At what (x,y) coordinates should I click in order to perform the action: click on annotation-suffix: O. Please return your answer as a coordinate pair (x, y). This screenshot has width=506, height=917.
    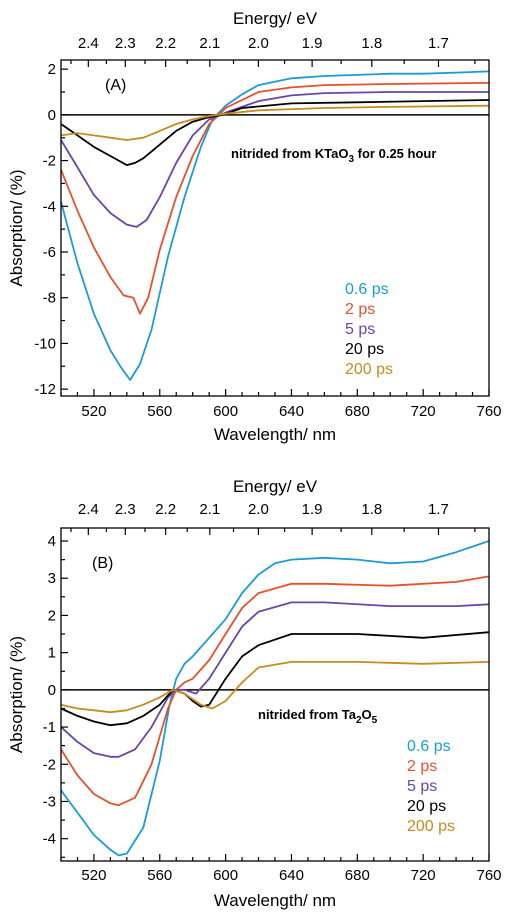
    Looking at the image, I should click on (367, 714).